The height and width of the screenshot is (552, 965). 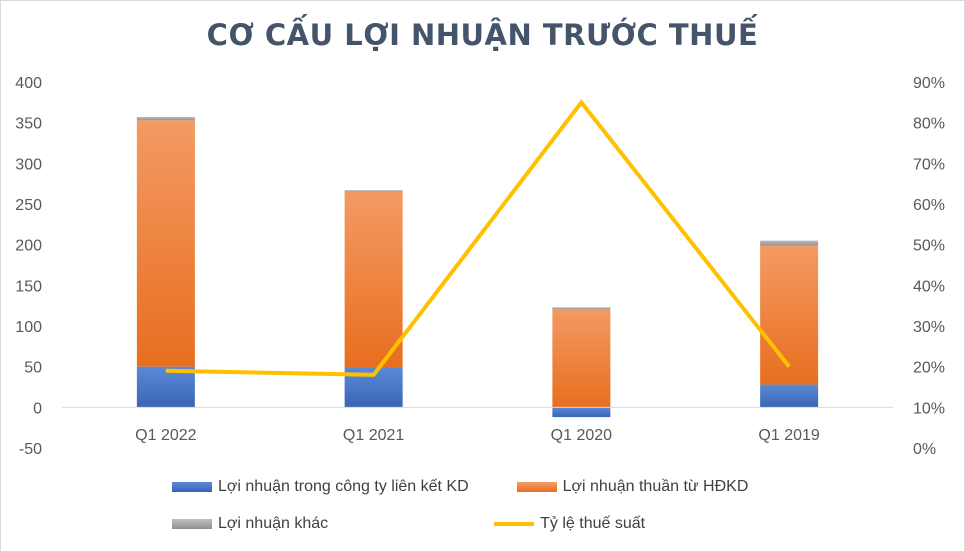 I want to click on legend-item-khac: Lợi nhuận khác, so click(x=250, y=524).